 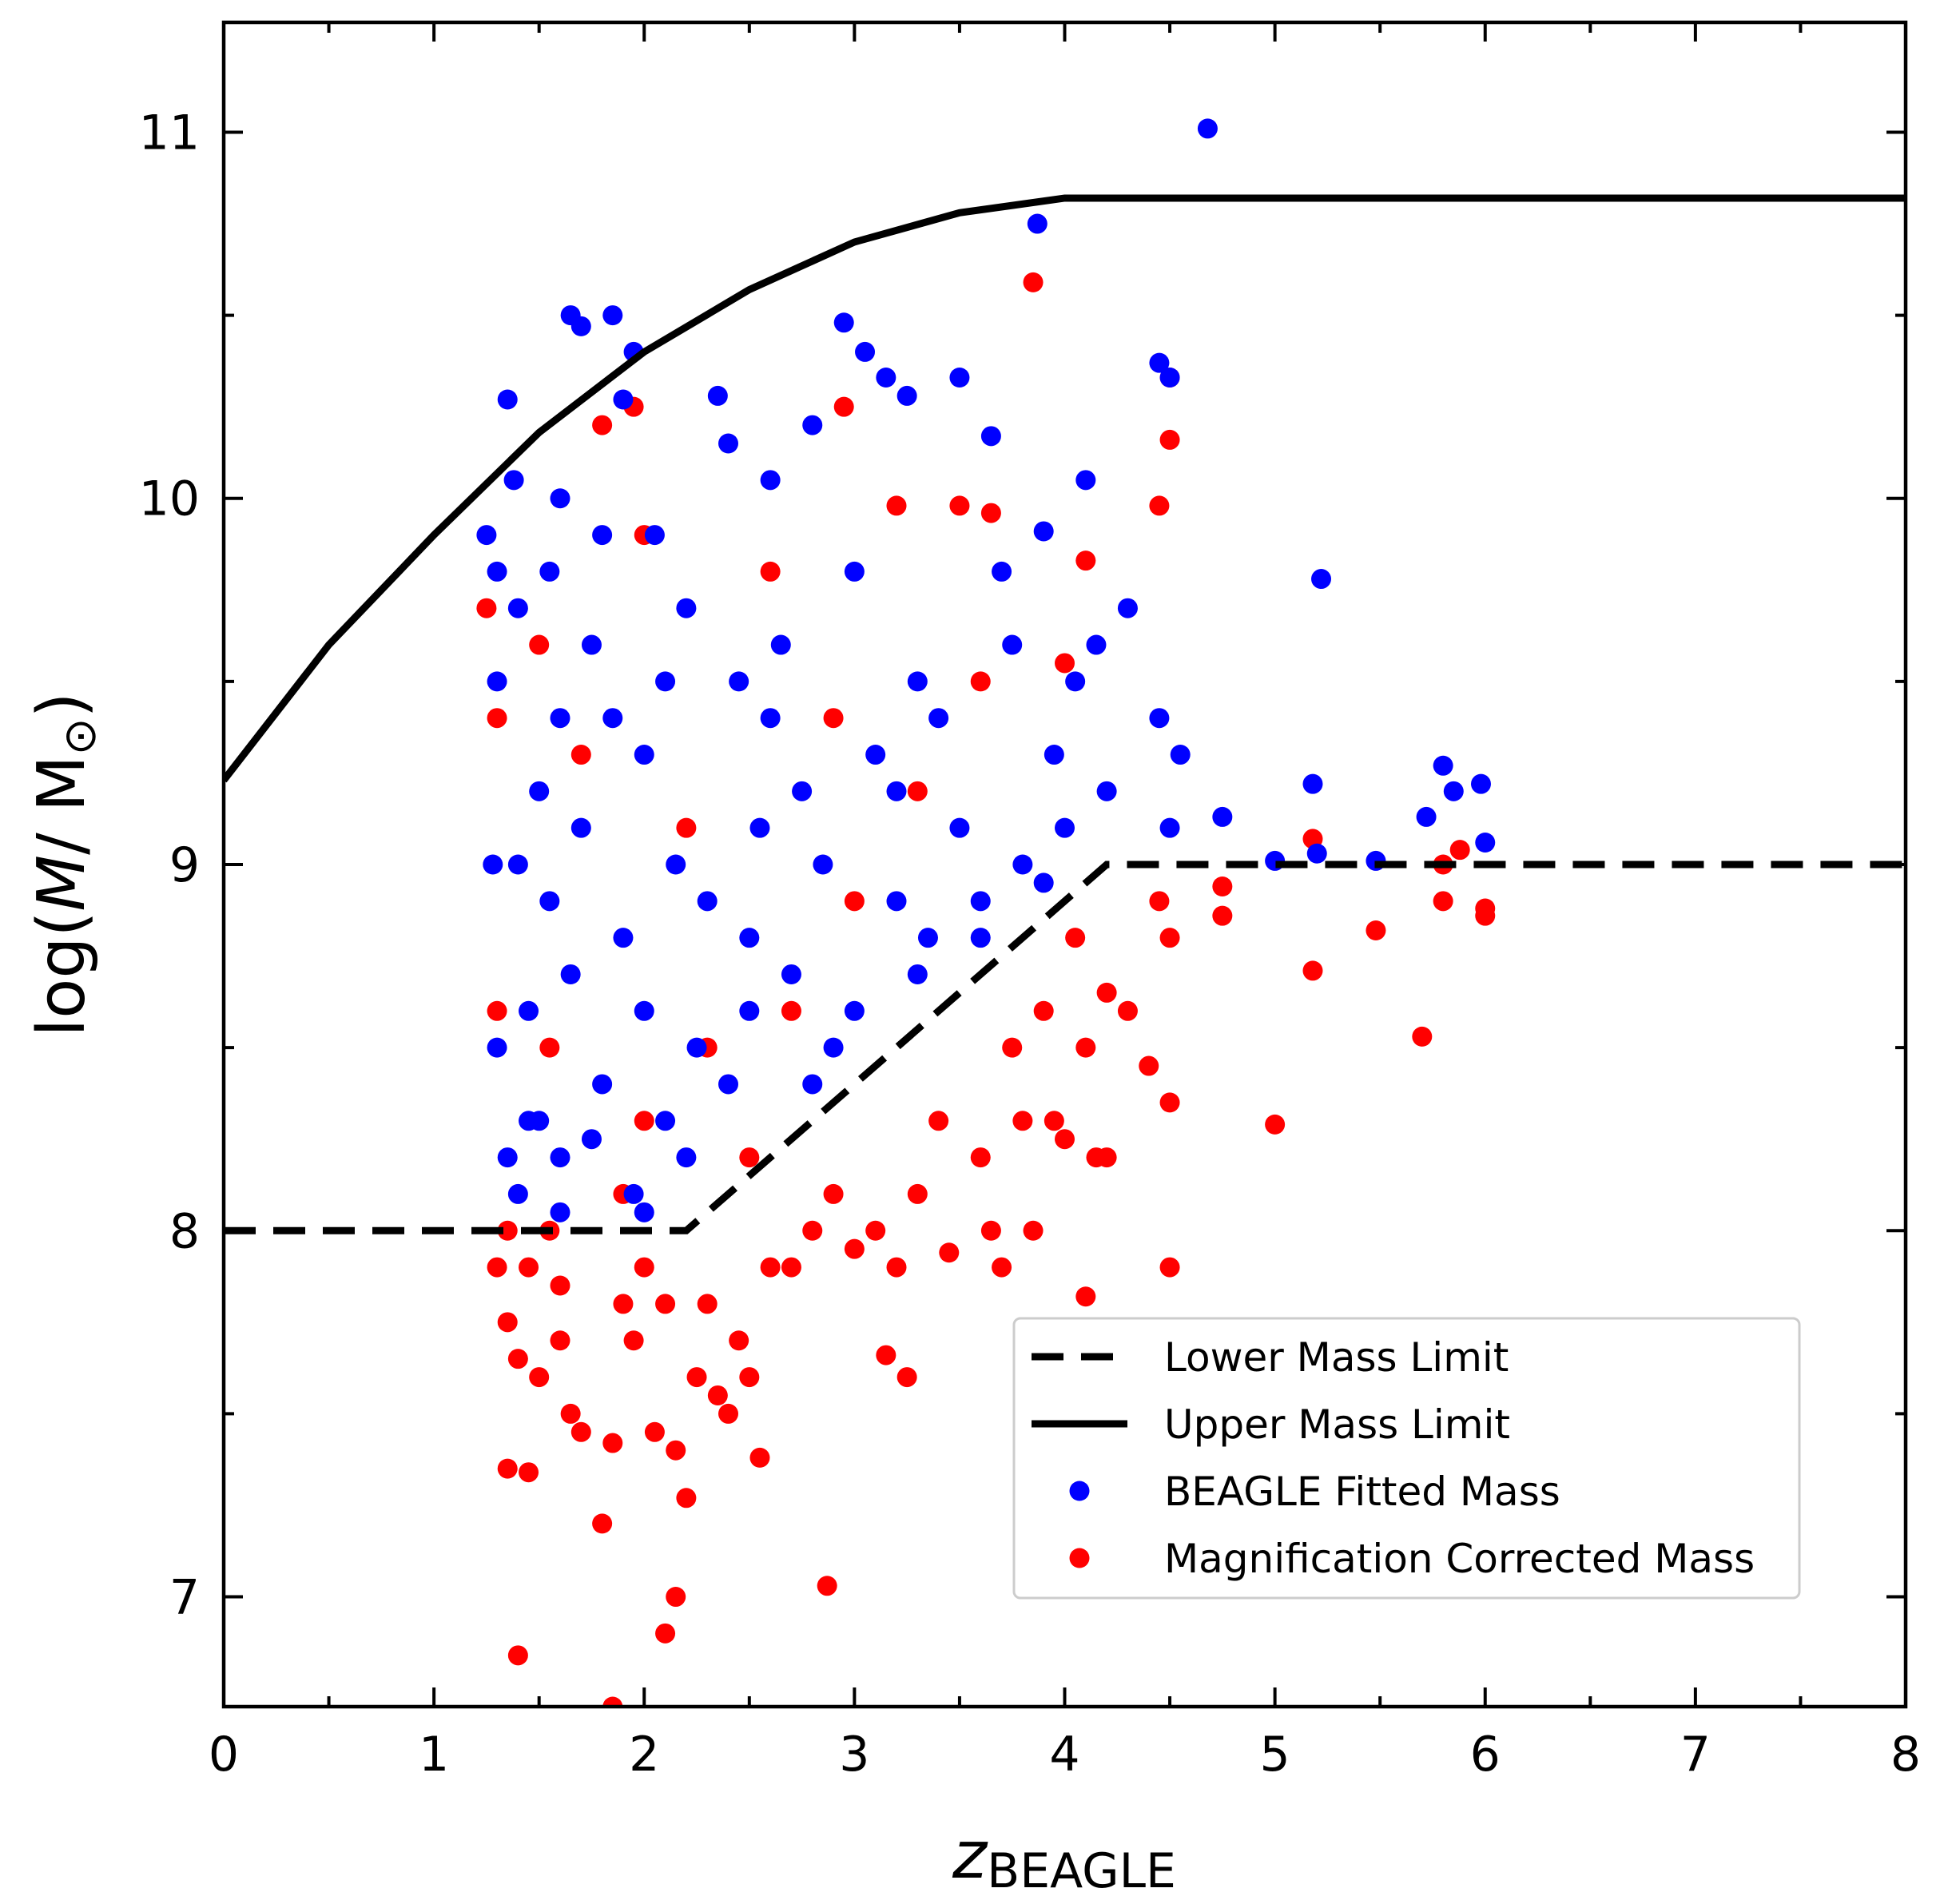 What do you see at coordinates (80, 736) in the screenshot?
I see `y-label-sub: ⊙` at bounding box center [80, 736].